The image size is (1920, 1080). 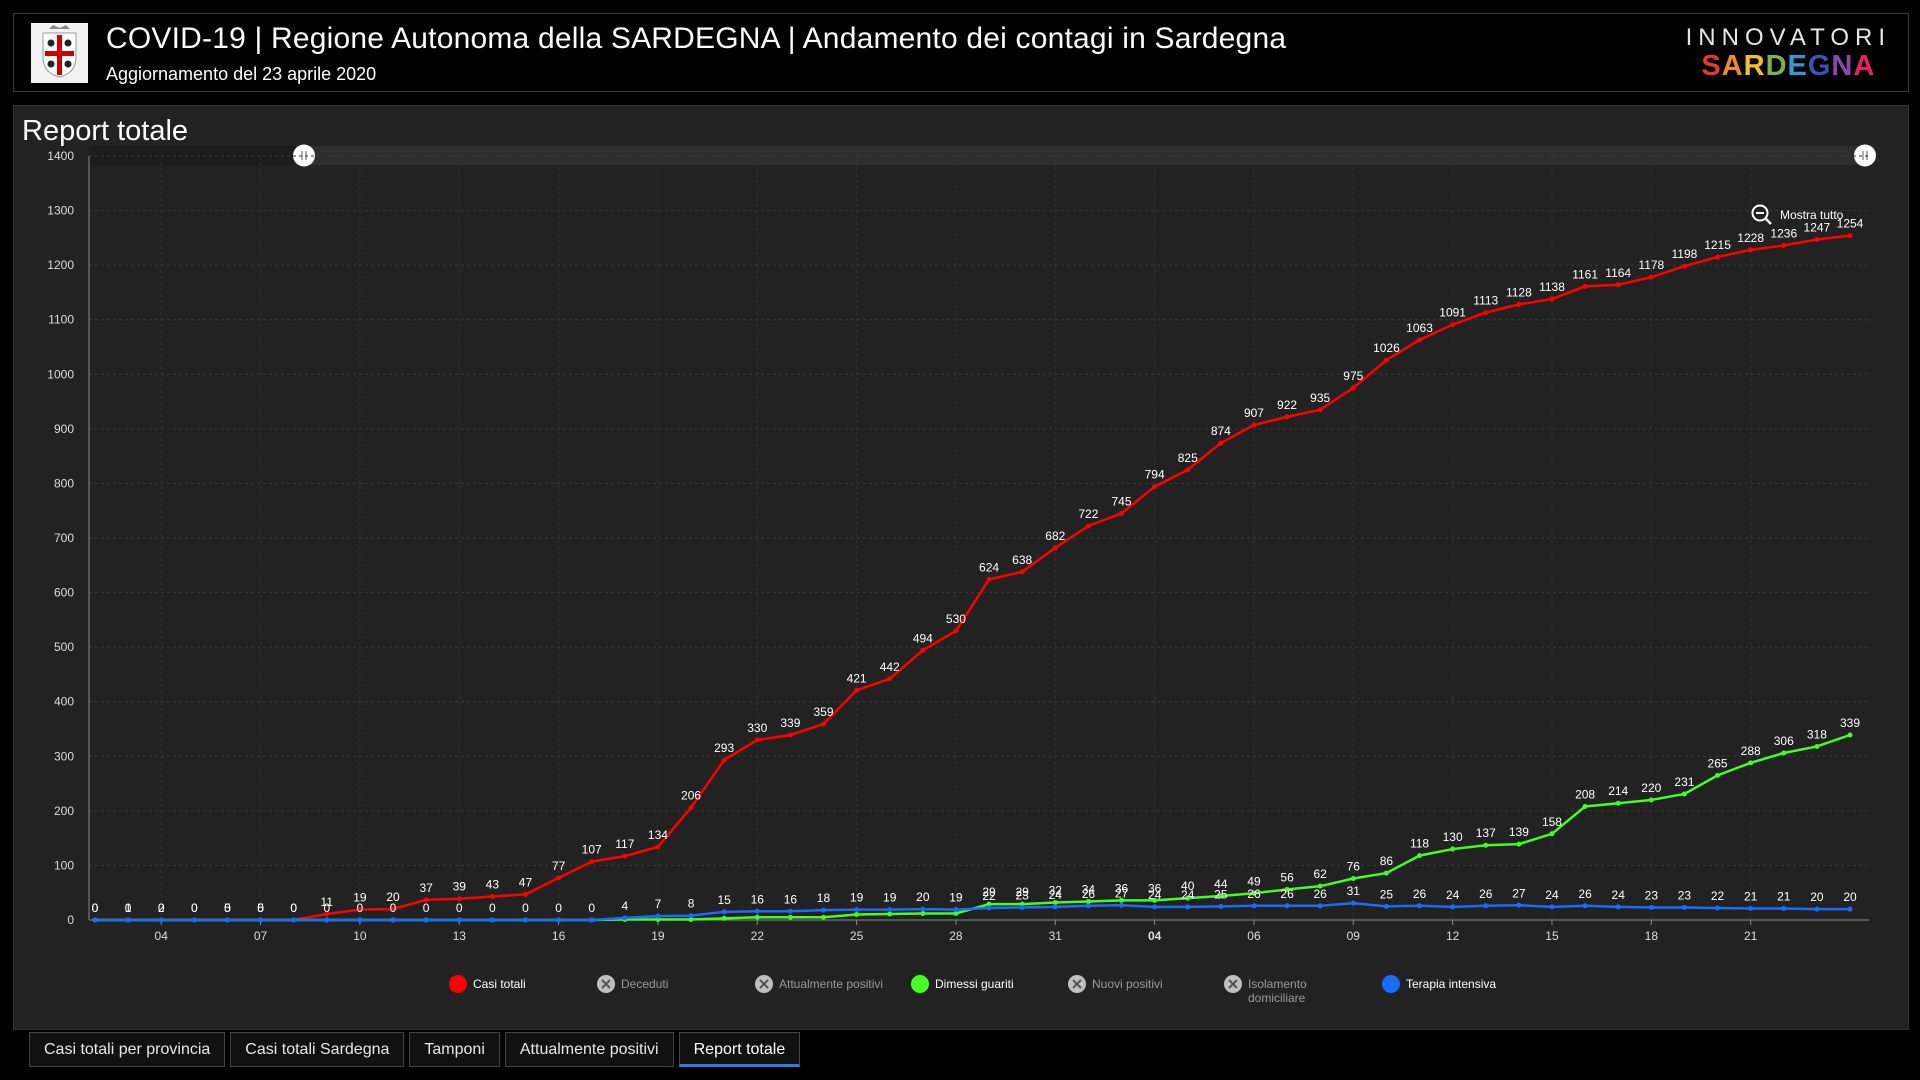 I want to click on legend-label-casi-totali: Casi totali, so click(x=499, y=984).